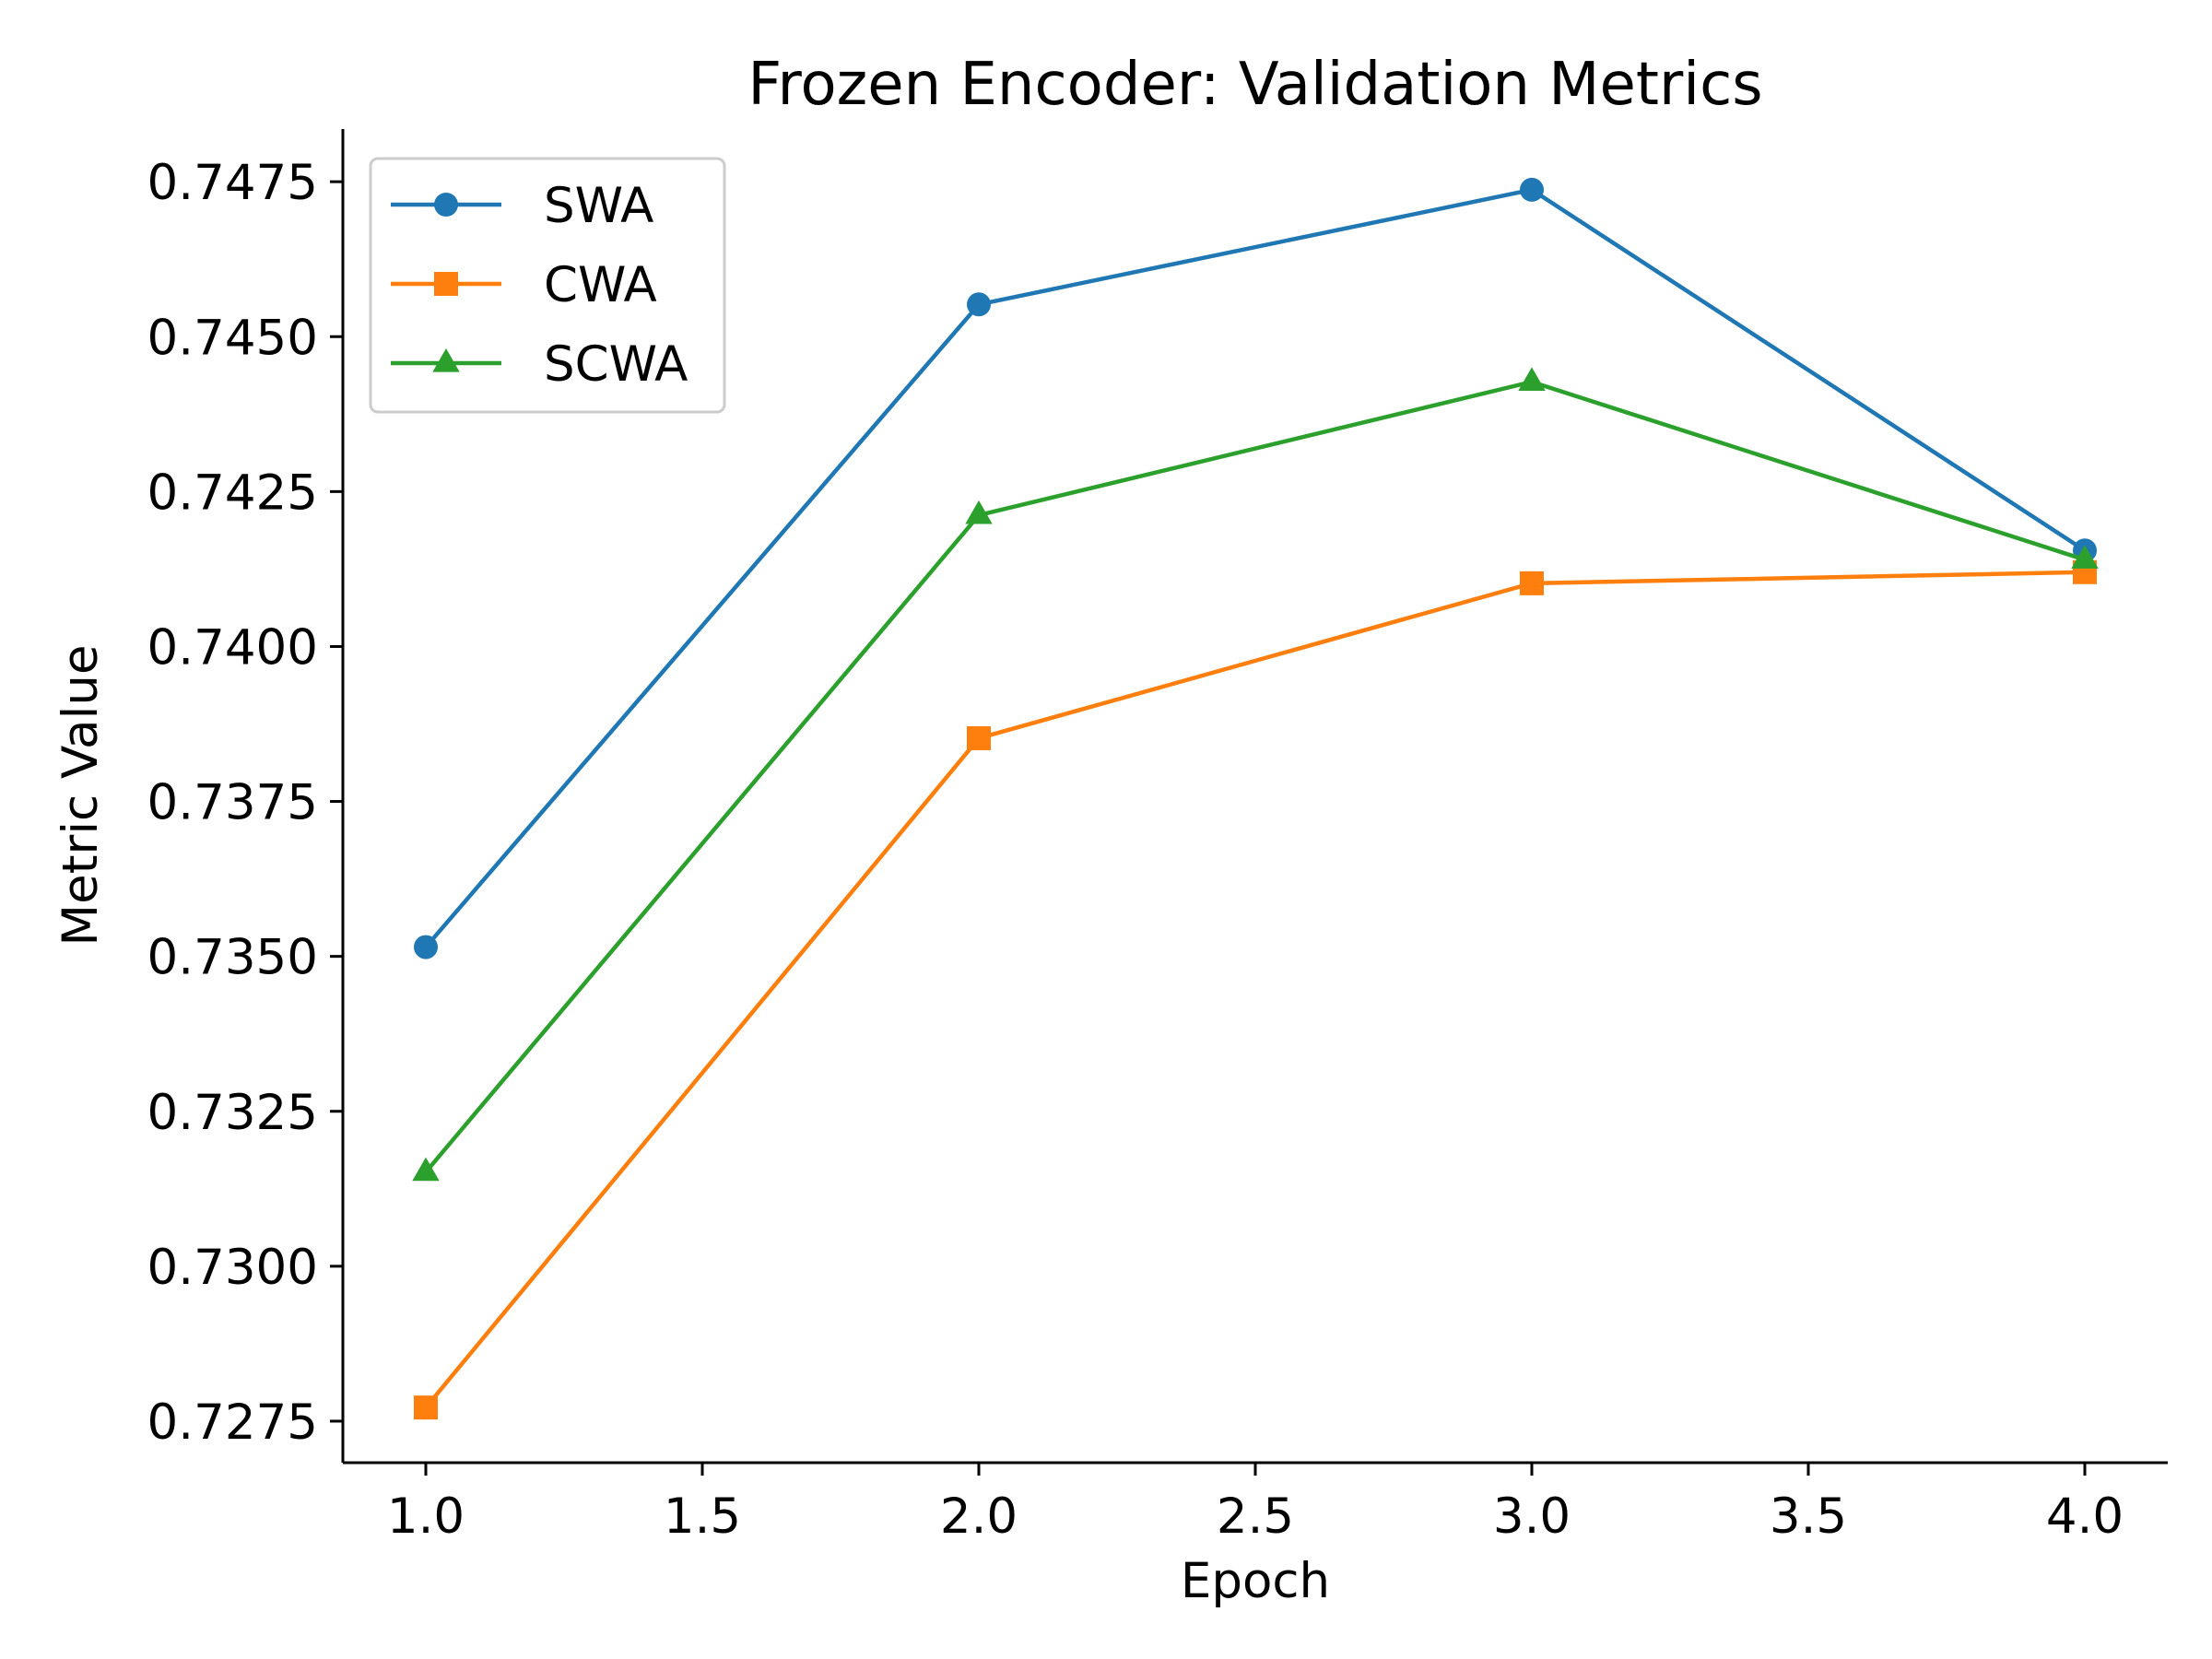 The image size is (2212, 1659). I want to click on y-tick-label: 0.7425, so click(232, 493).